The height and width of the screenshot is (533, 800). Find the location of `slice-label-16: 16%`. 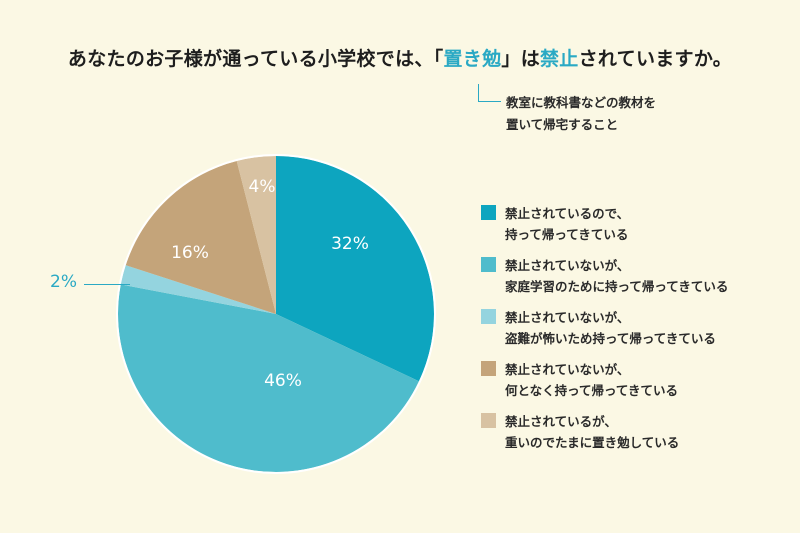

slice-label-16: 16% is located at coordinates (190, 253).